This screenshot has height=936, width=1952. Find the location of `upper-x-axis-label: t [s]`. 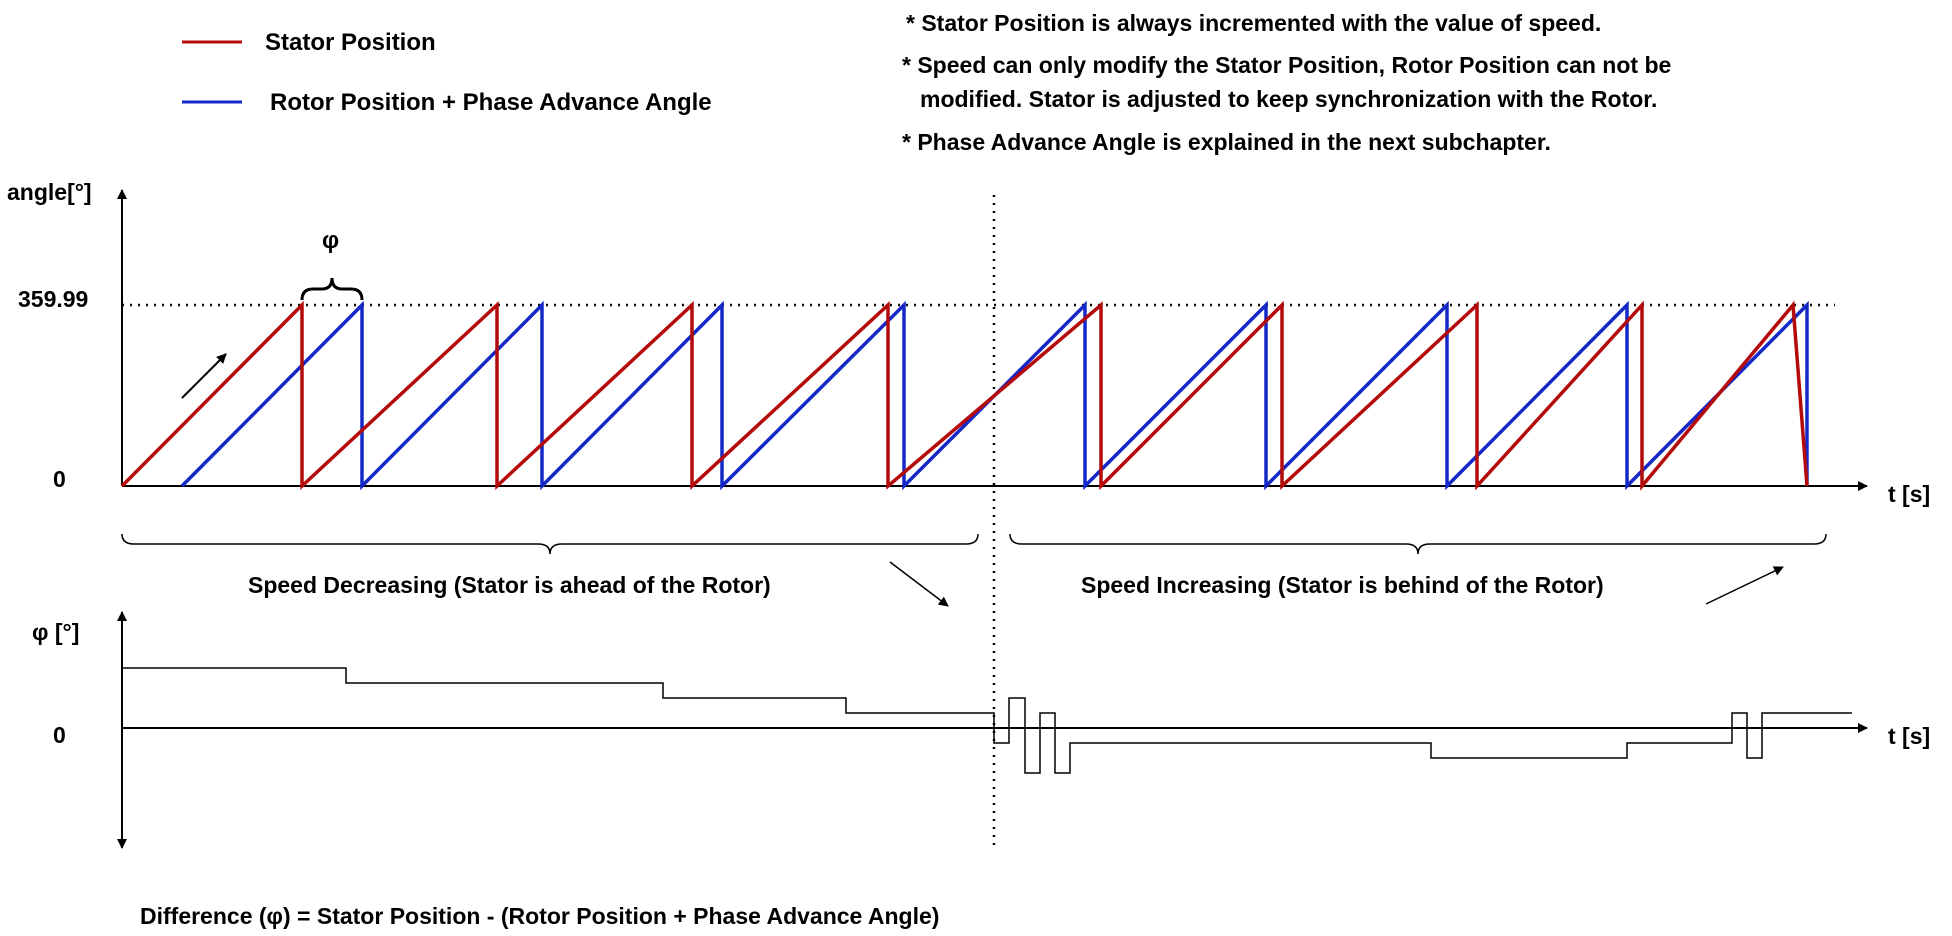

upper-x-axis-label: t [s] is located at coordinates (1909, 494).